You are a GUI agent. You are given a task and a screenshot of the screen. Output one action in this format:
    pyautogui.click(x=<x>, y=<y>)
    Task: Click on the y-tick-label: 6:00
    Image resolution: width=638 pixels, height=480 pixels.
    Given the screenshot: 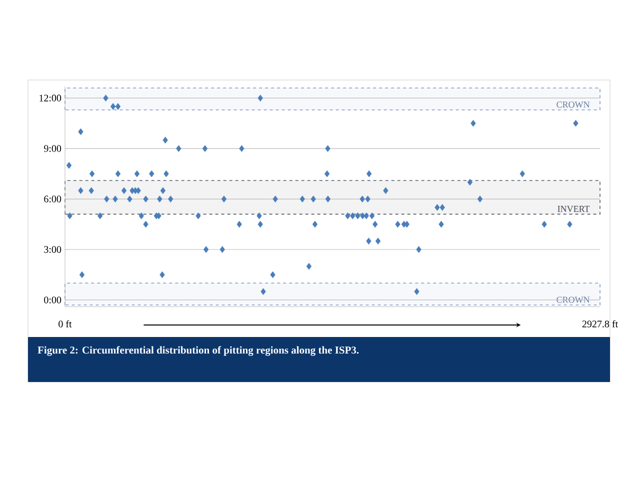 What is the action you would take?
    pyautogui.click(x=53, y=199)
    